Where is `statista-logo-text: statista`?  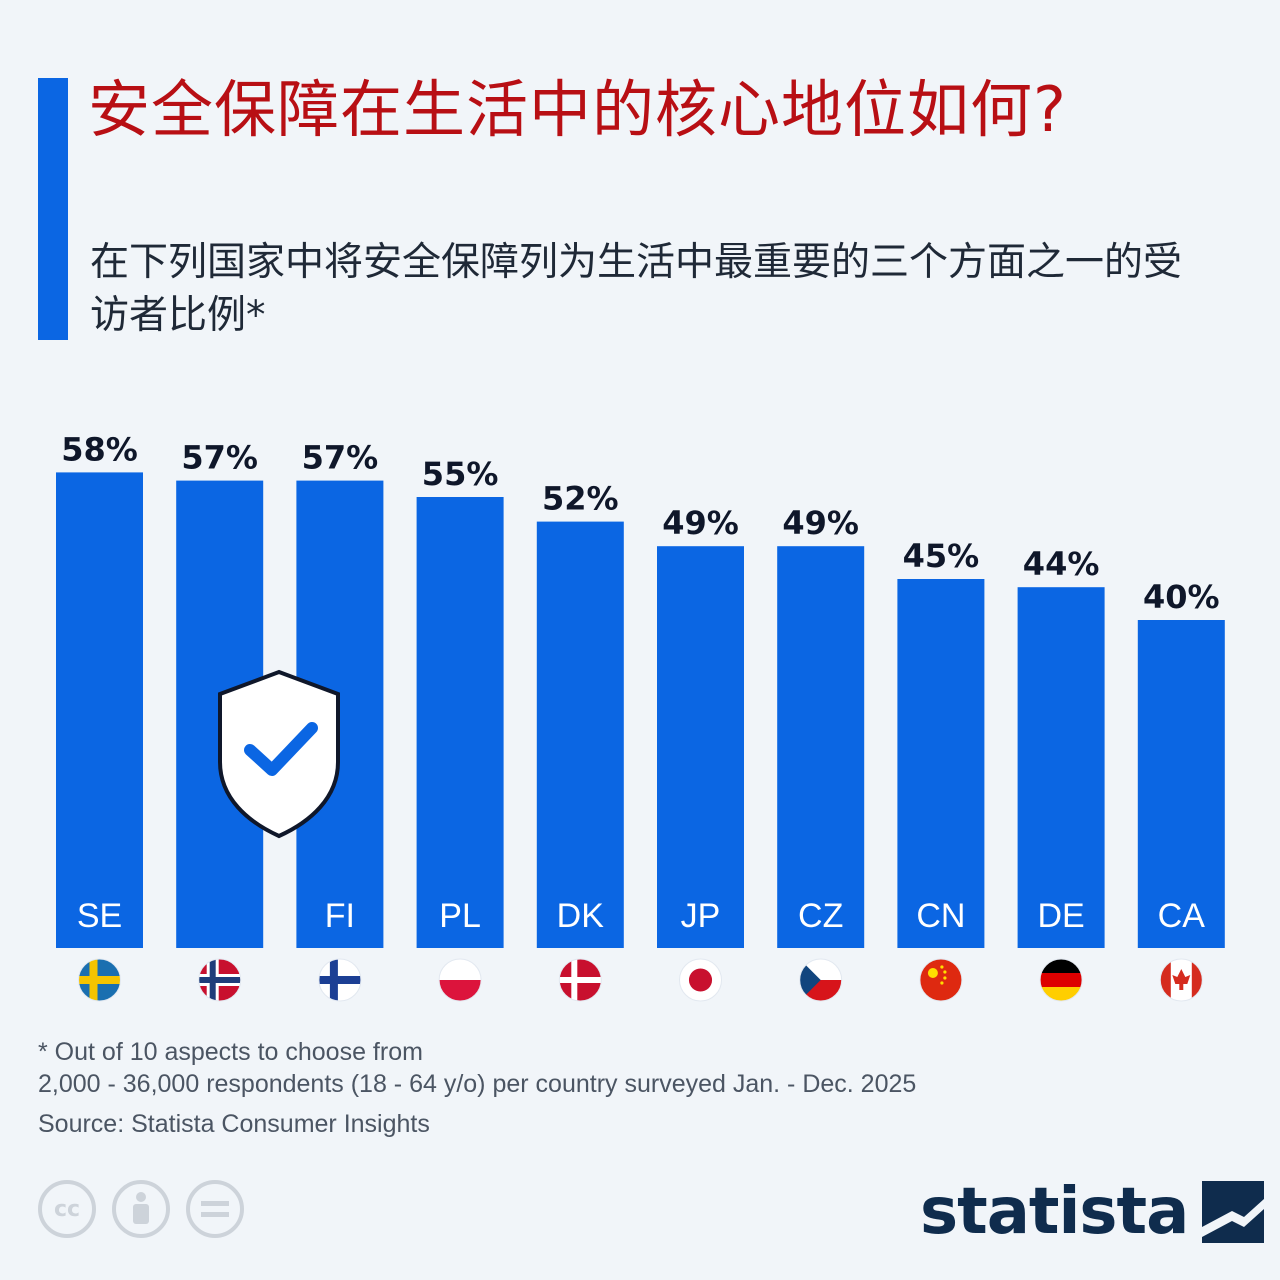
statista-logo-text: statista is located at coordinates (1054, 1212).